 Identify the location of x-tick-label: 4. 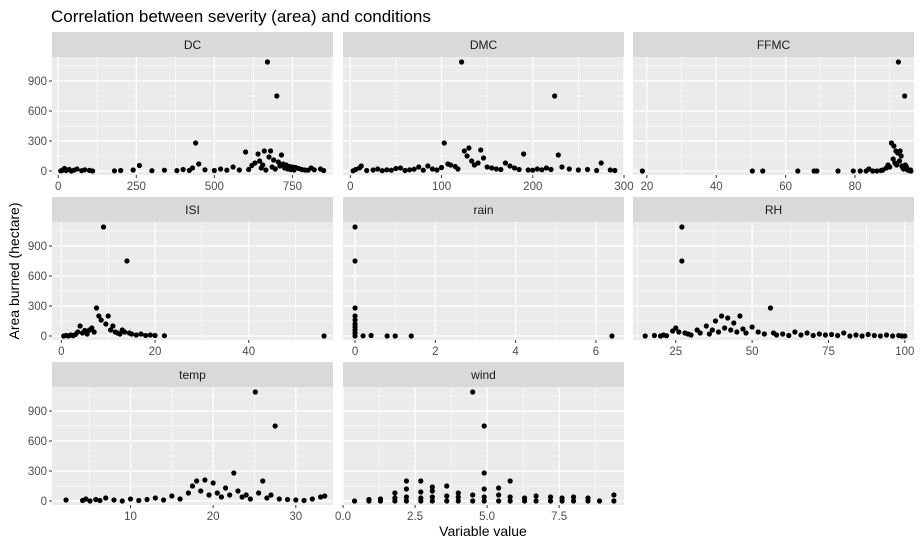
(515, 352).